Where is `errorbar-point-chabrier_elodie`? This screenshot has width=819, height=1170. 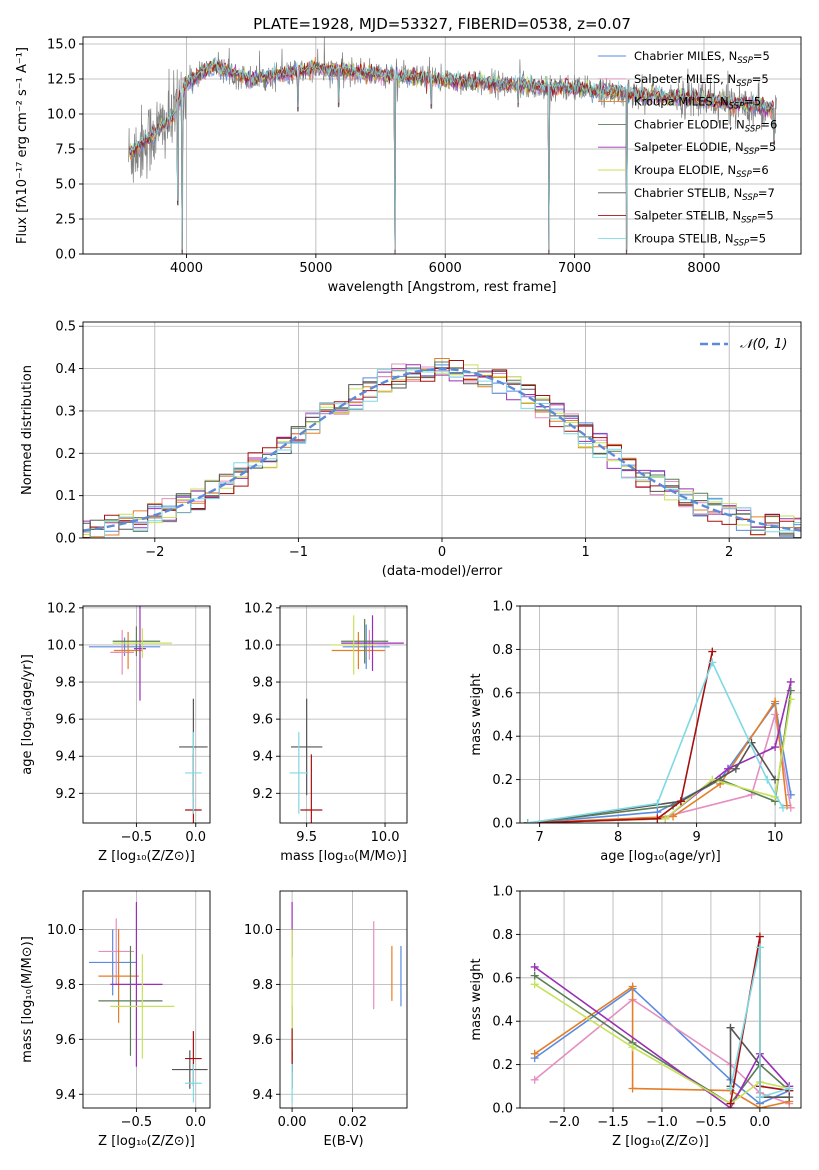 errorbar-point-chabrier_elodie is located at coordinates (130, 1000).